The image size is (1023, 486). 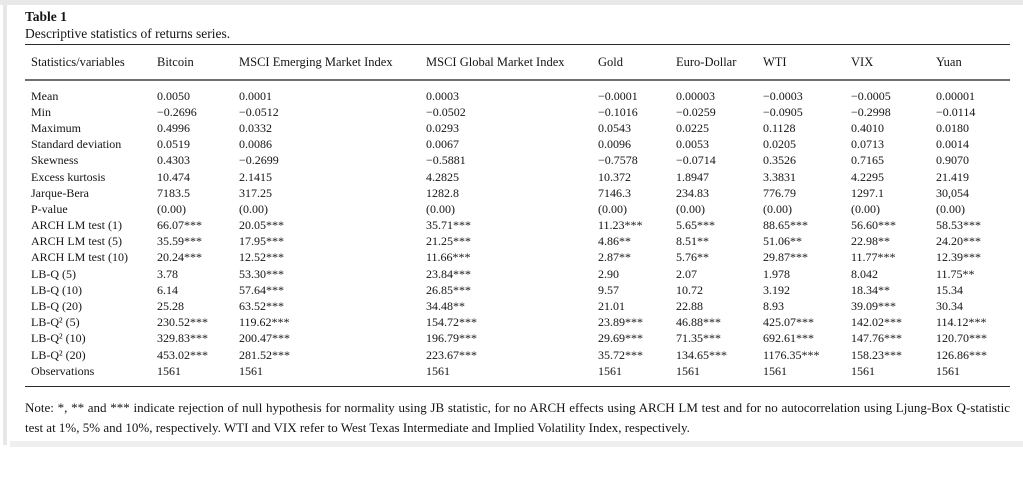 I want to click on table-cell: 196.79***, so click(x=451, y=338).